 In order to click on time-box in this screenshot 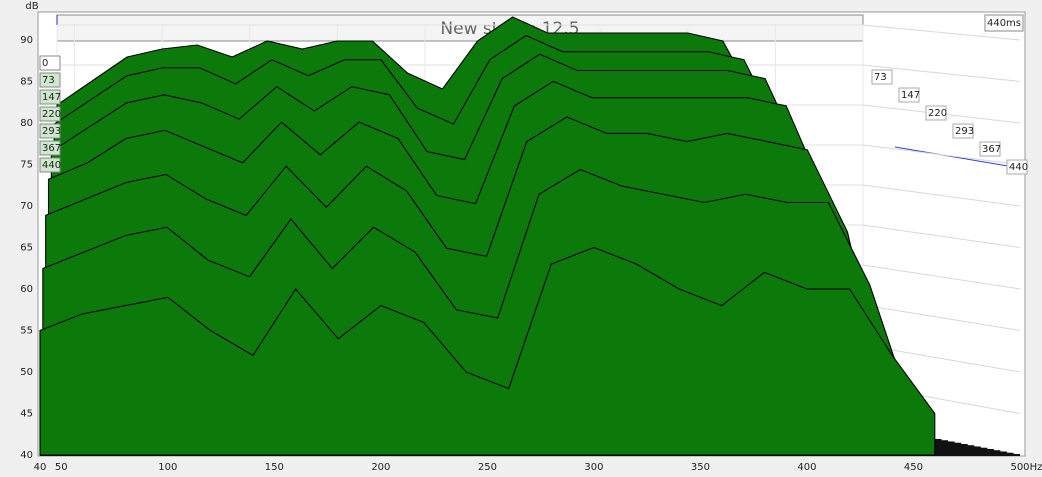, I will do `click(1004, 23)`.